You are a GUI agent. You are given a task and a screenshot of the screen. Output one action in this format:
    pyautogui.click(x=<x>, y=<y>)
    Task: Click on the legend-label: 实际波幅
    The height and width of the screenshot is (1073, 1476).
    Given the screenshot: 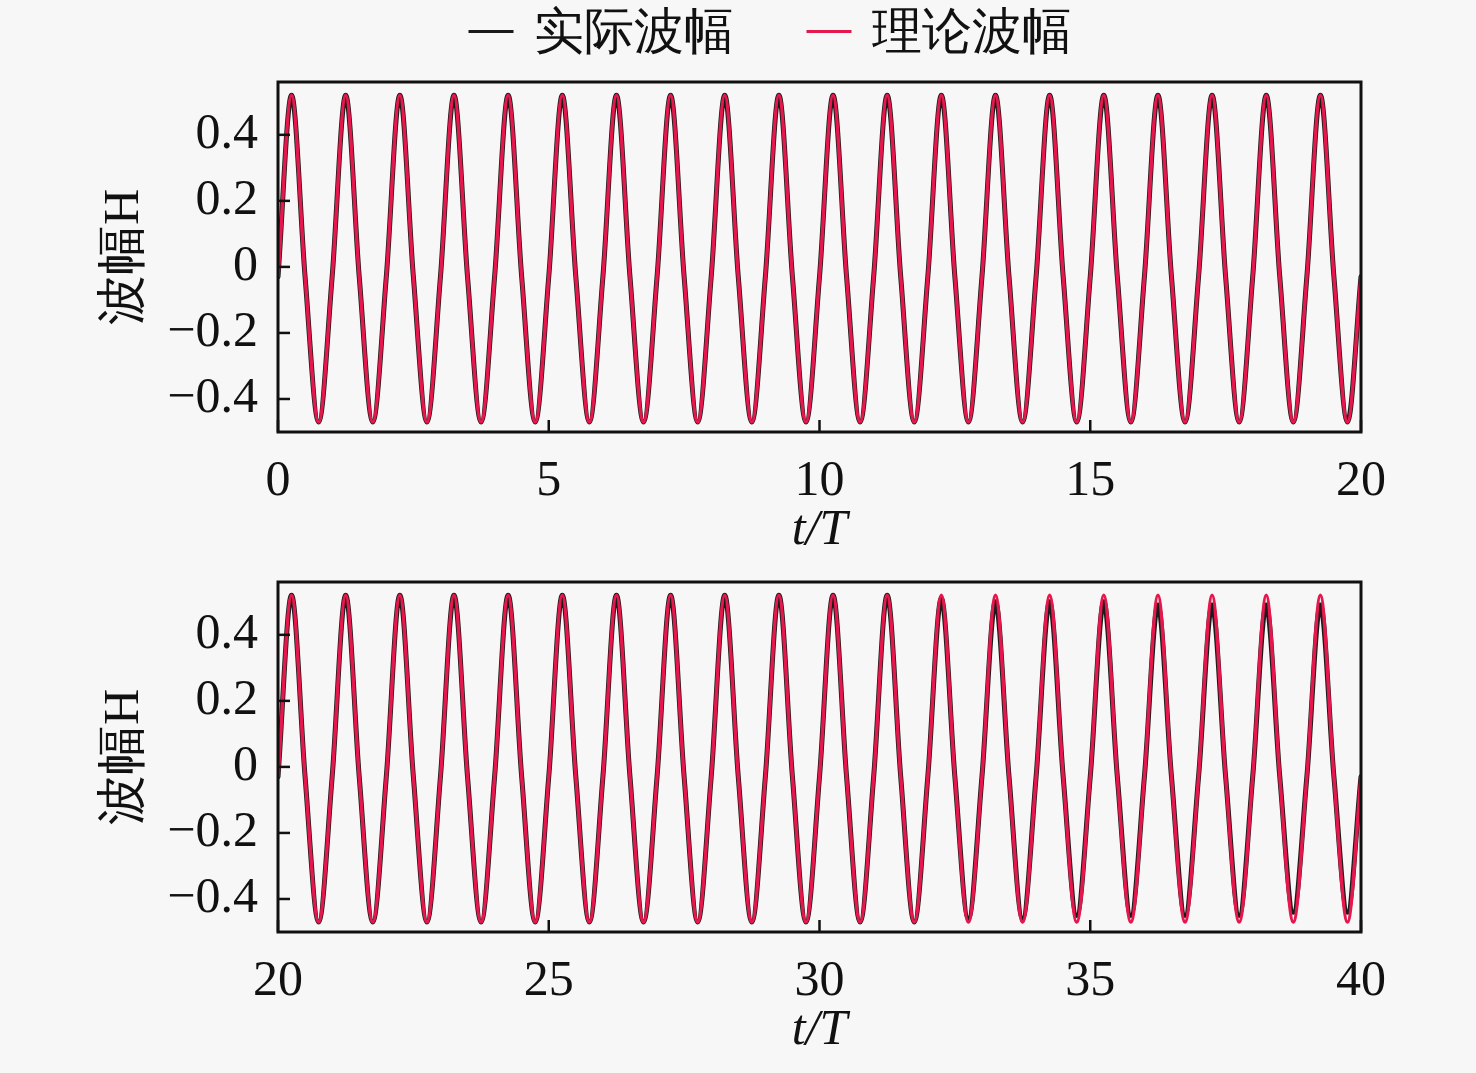 What is the action you would take?
    pyautogui.click(x=633, y=31)
    